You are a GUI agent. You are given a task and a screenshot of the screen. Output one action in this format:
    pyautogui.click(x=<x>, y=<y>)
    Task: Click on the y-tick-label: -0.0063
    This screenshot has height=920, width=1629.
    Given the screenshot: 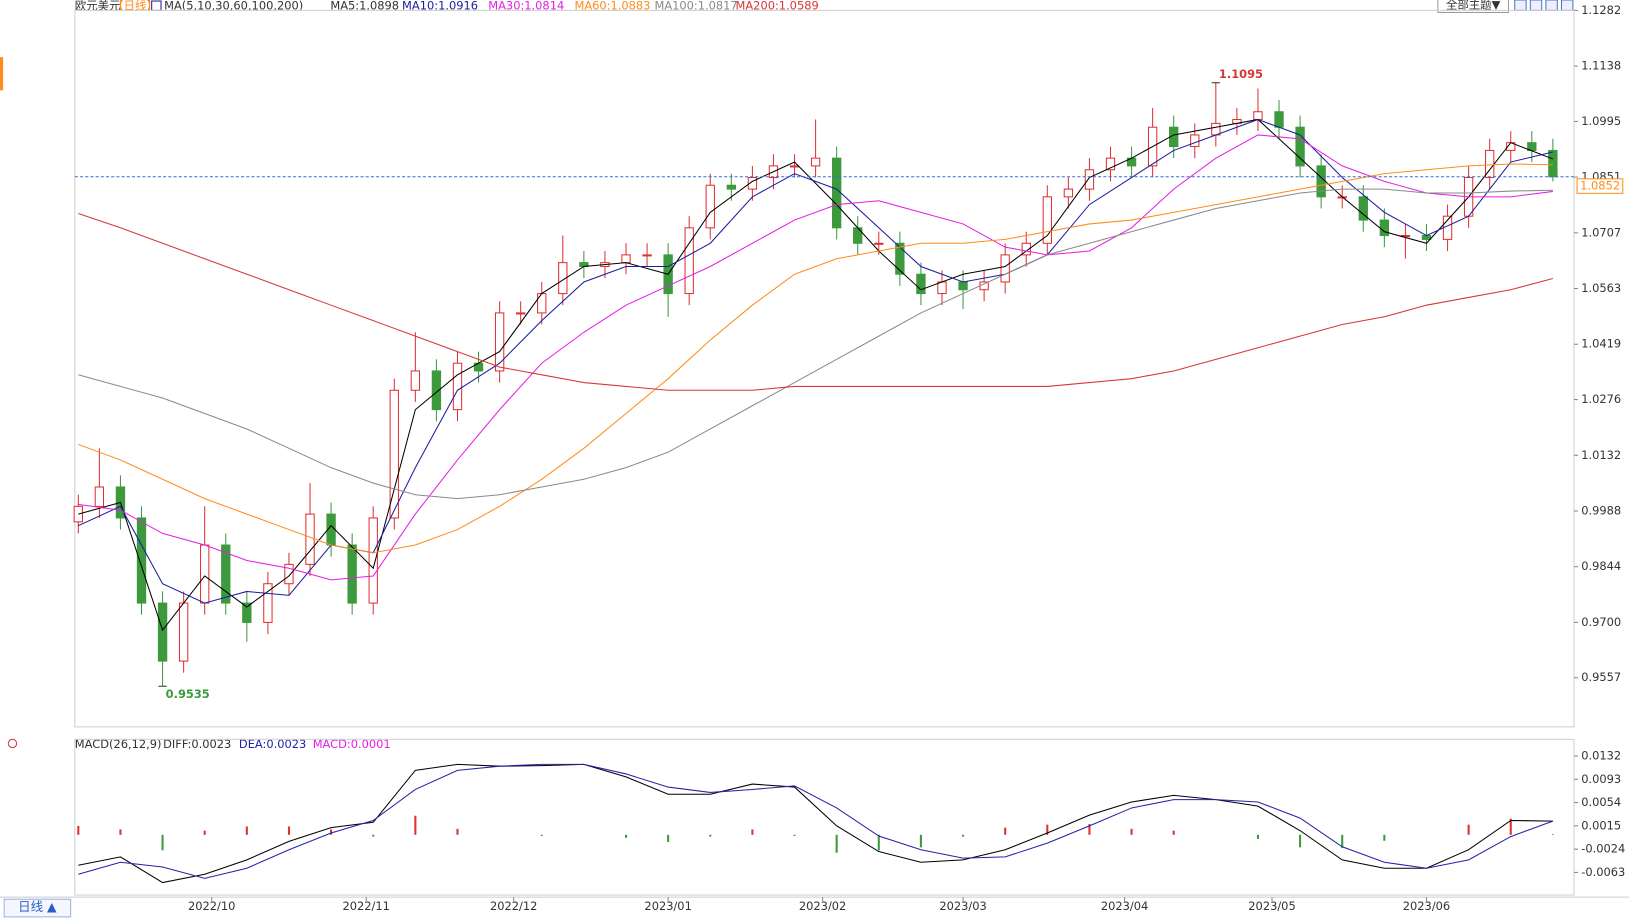 What is the action you would take?
    pyautogui.click(x=1603, y=872)
    